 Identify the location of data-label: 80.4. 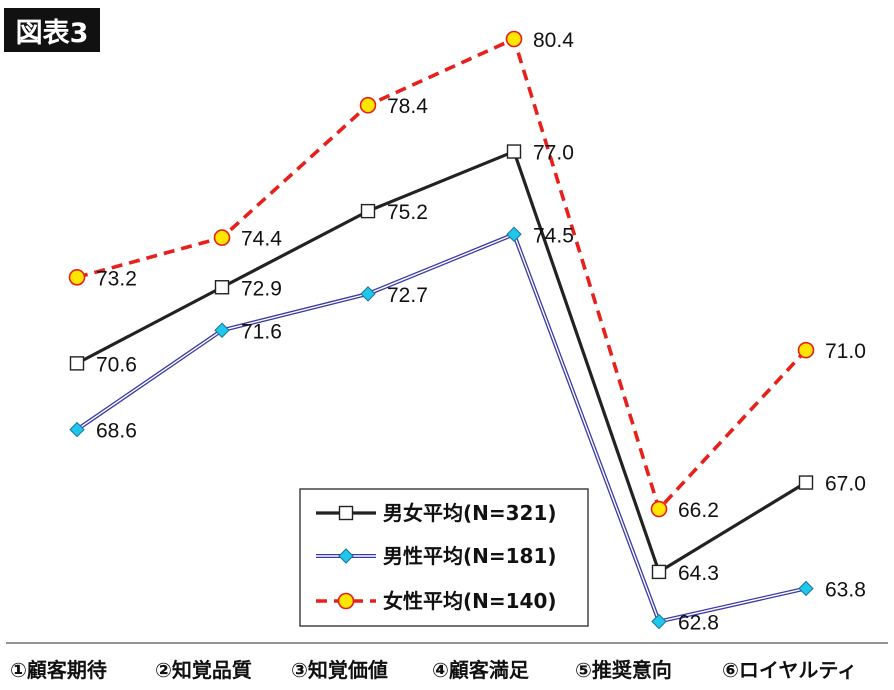
(553, 40).